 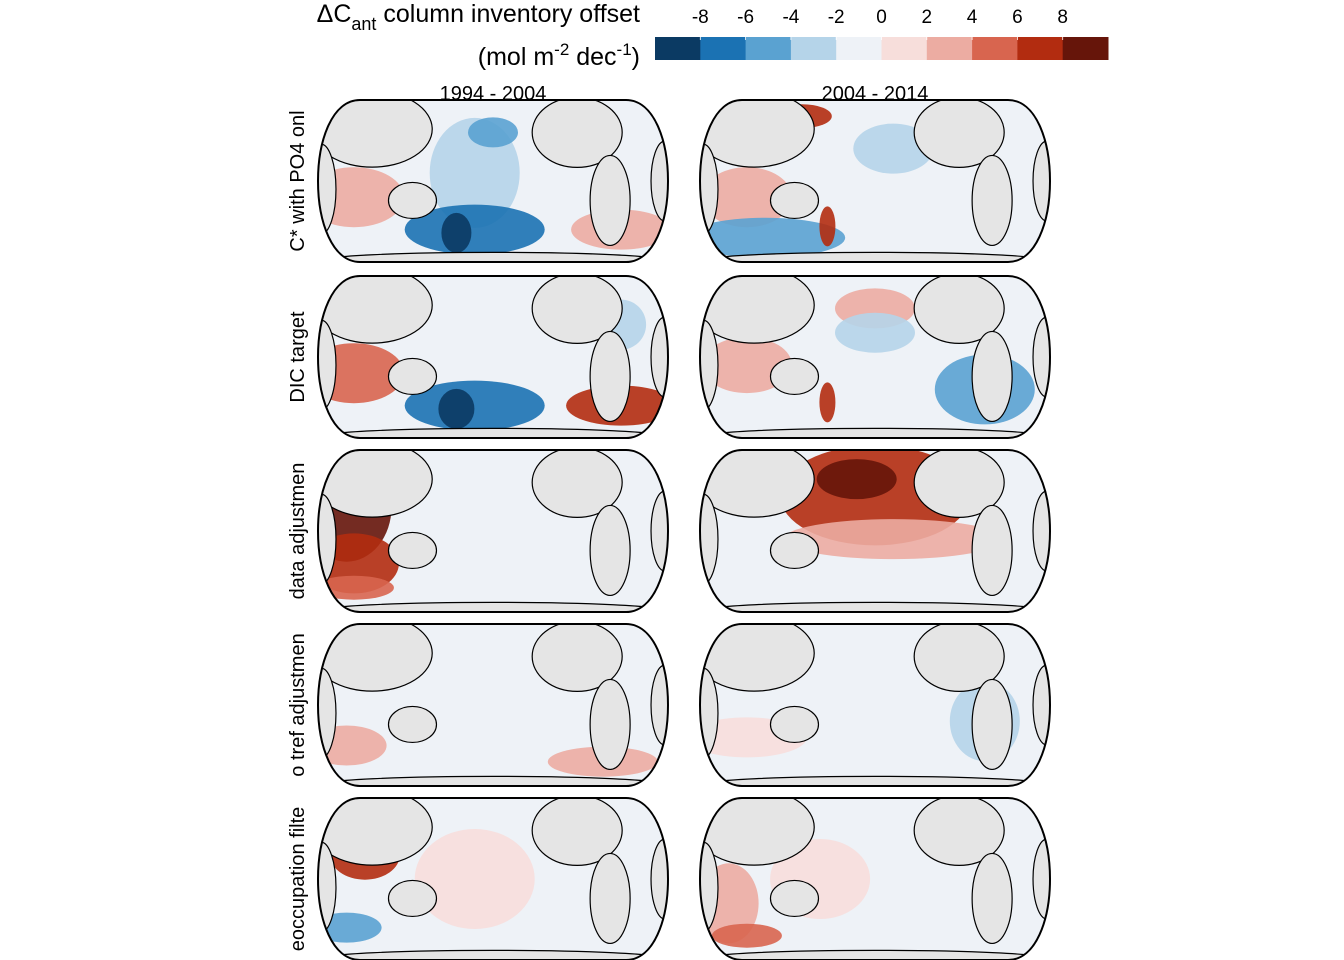 What do you see at coordinates (745, 17) in the screenshot?
I see `colorbar-tick-label: -6` at bounding box center [745, 17].